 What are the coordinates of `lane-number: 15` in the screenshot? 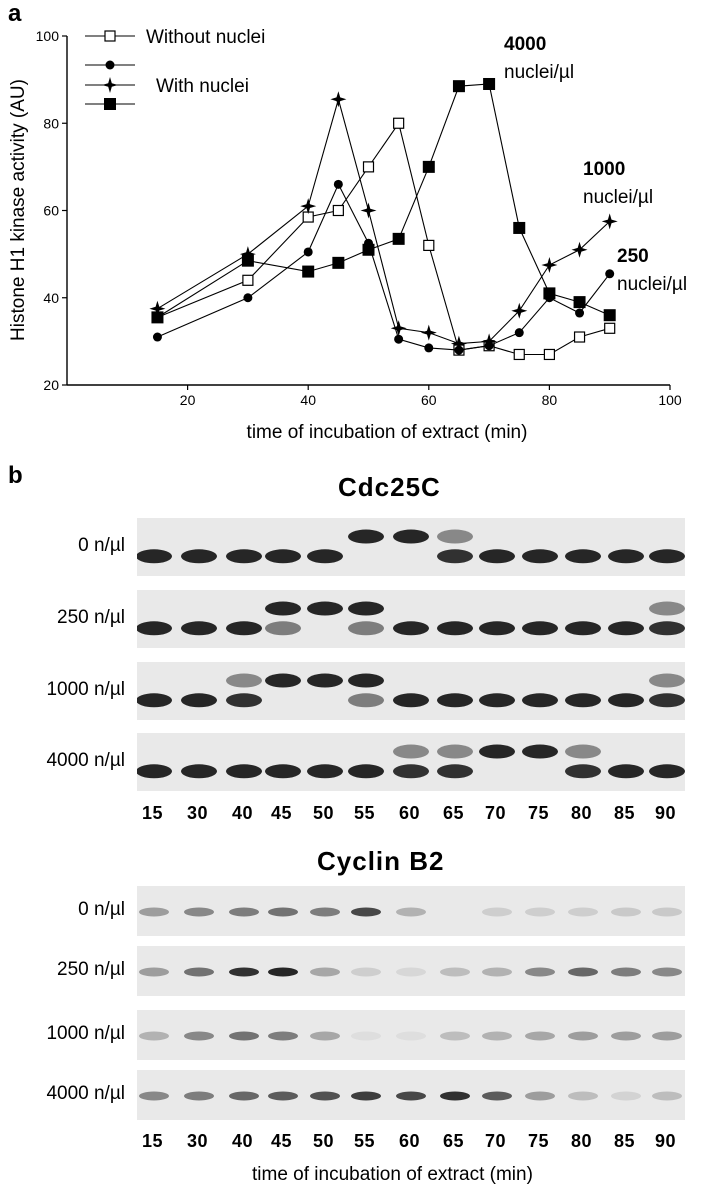 It's located at (153, 813).